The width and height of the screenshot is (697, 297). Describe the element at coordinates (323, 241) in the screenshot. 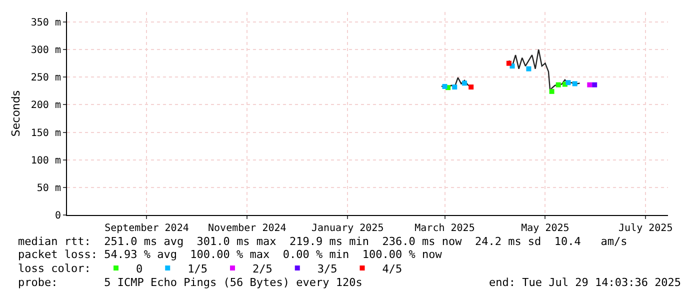

I see `text: median rtt: 251.0 ms avg 301.0 ms max 219.9 ms min 236.0 ms now 24.2 ms sd 10.4 am/s` at that location.